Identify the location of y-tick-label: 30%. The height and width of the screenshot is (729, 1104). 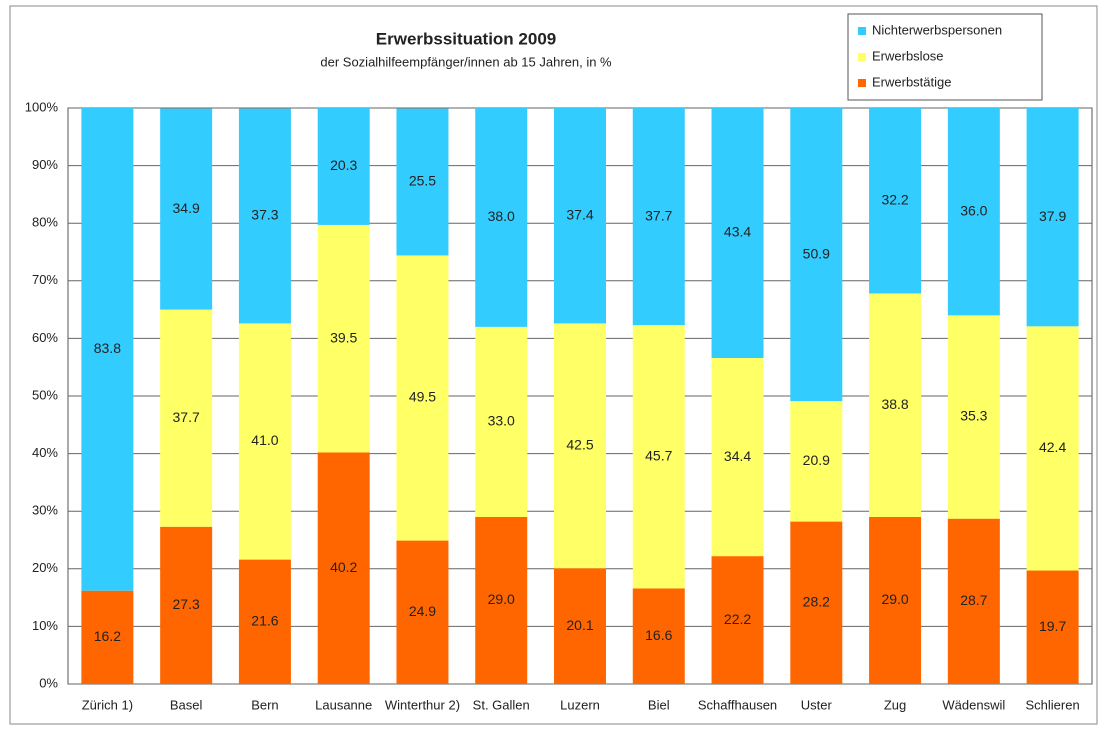
(45, 510).